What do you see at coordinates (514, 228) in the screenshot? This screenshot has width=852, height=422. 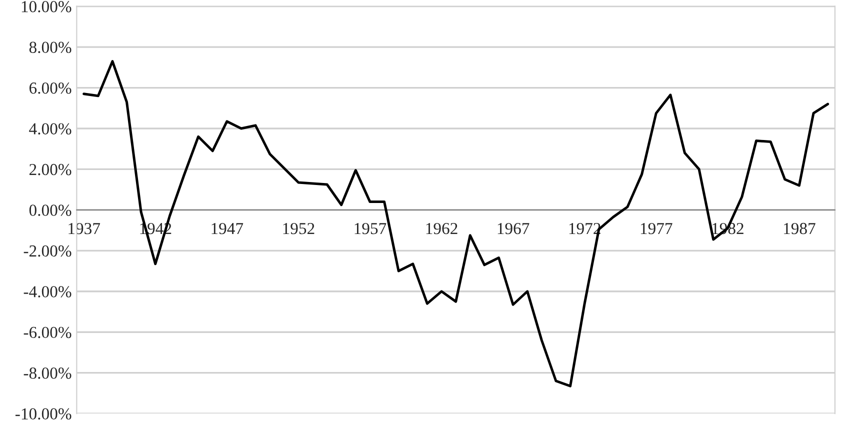 I see `x-tick-label: 1967` at bounding box center [514, 228].